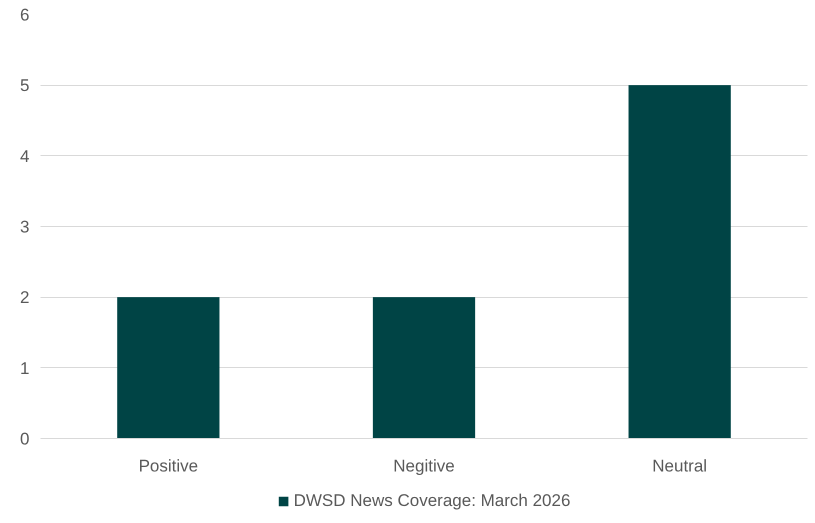 The height and width of the screenshot is (523, 815). What do you see at coordinates (168, 466) in the screenshot?
I see `x-tick-label: Positive` at bounding box center [168, 466].